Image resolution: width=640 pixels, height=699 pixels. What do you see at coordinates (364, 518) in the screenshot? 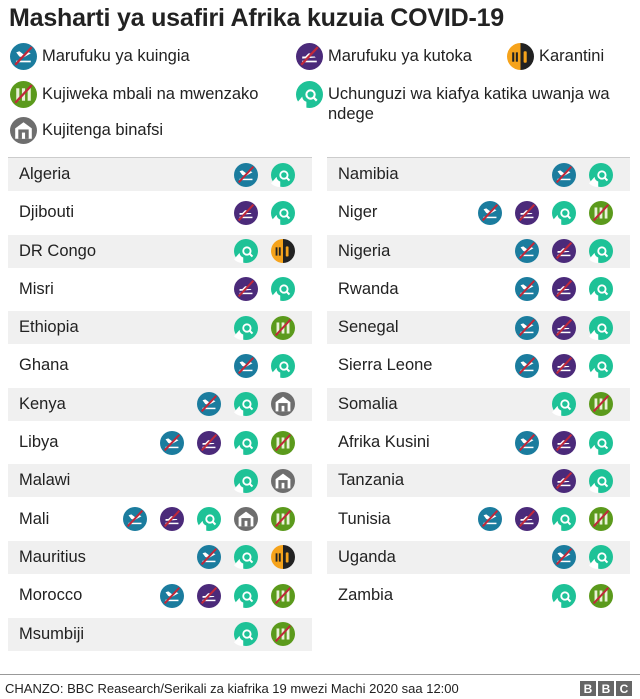
I see `country-name: Tunisia` at bounding box center [364, 518].